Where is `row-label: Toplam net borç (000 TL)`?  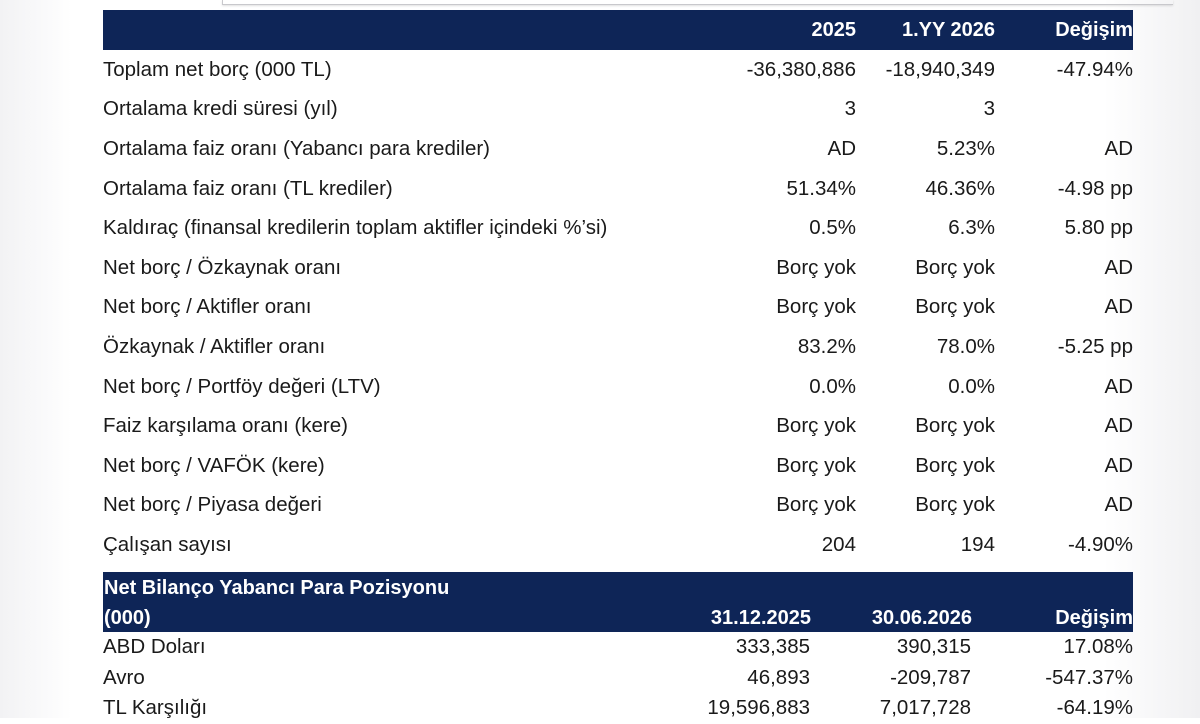 row-label: Toplam net borç (000 TL) is located at coordinates (217, 69).